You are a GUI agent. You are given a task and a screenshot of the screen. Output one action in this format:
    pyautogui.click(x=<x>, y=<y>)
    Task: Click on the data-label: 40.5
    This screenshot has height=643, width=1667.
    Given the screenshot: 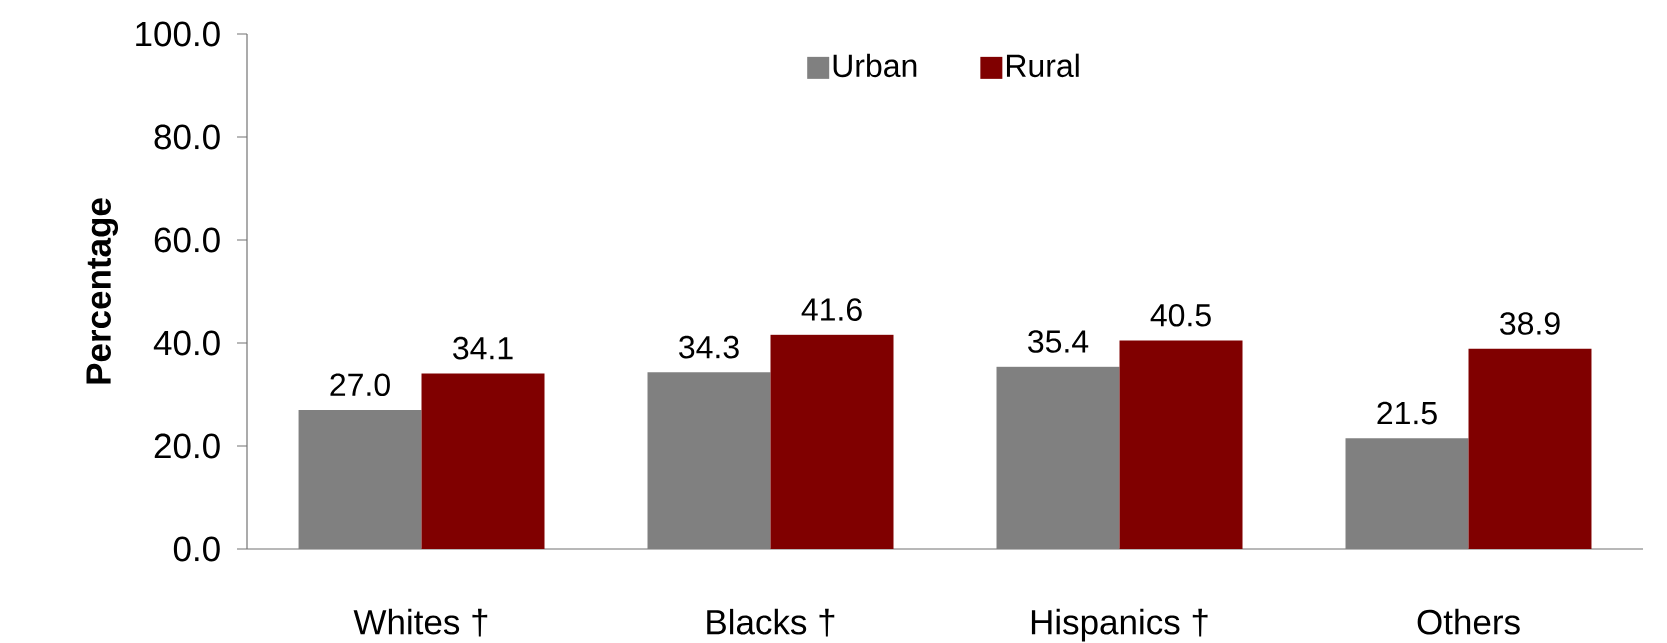 What is the action you would take?
    pyautogui.click(x=1180, y=315)
    